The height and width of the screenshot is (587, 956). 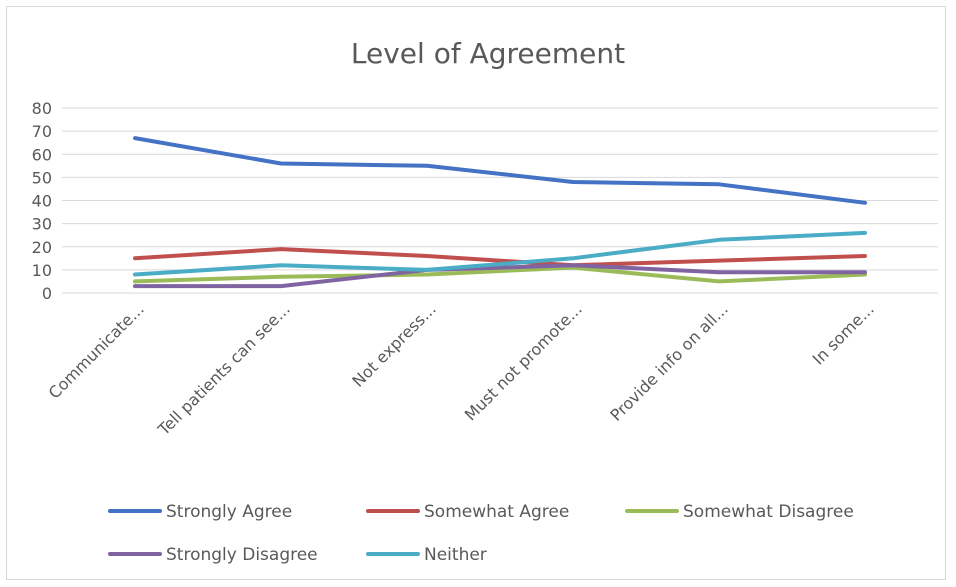 I want to click on legend-label: Somewhat Agree, so click(x=496, y=512).